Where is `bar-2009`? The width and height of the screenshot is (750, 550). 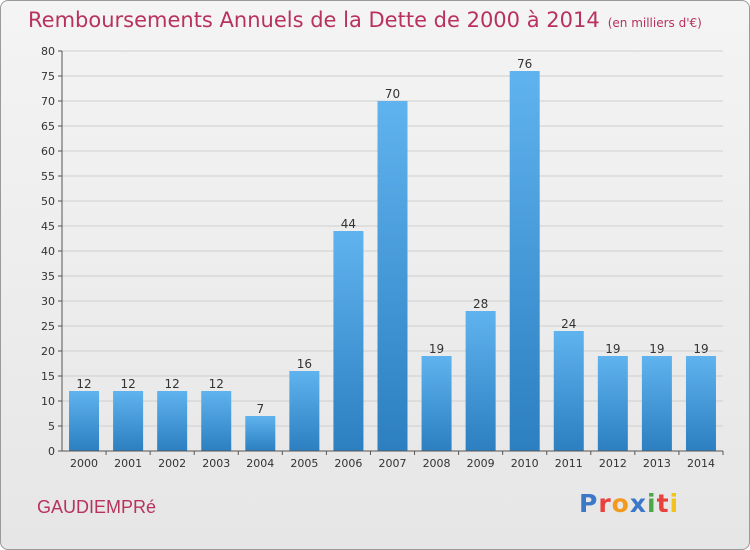
bar-2009 is located at coordinates (480, 381).